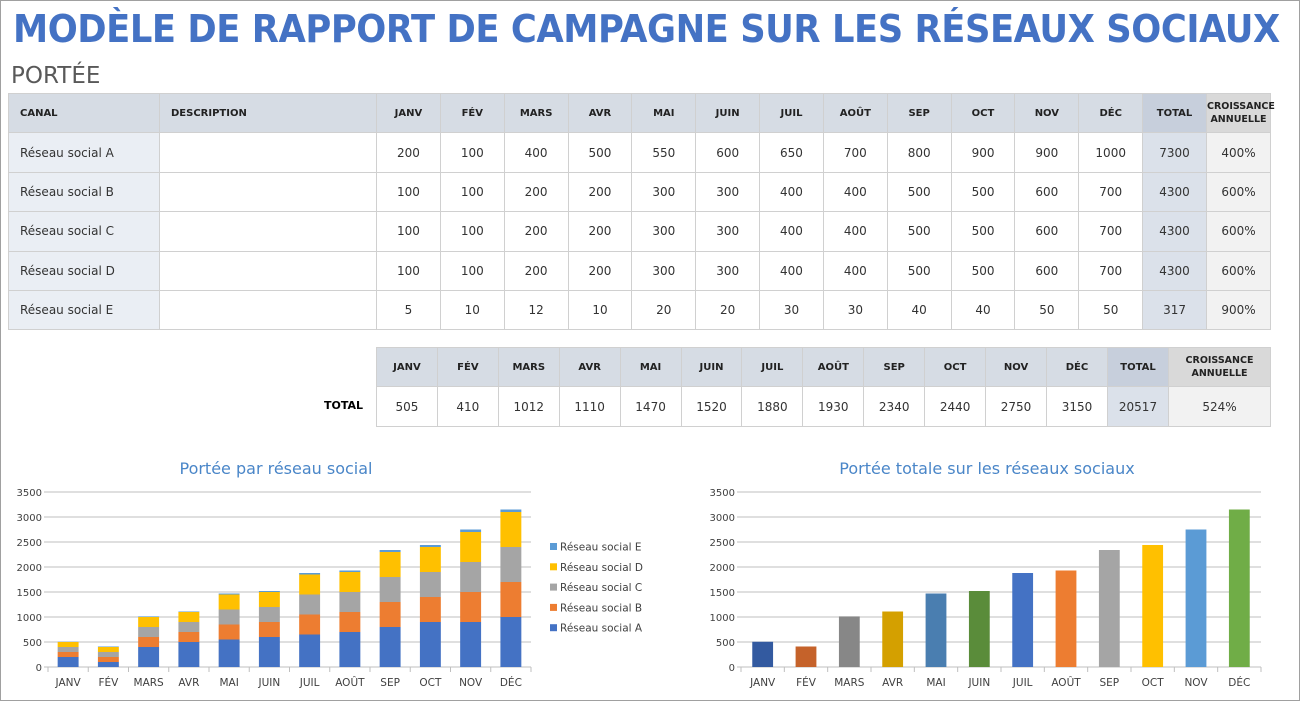 Image resolution: width=1300 pixels, height=702 pixels. What do you see at coordinates (849, 683) in the screenshot?
I see `x-tick-label: MARS` at bounding box center [849, 683].